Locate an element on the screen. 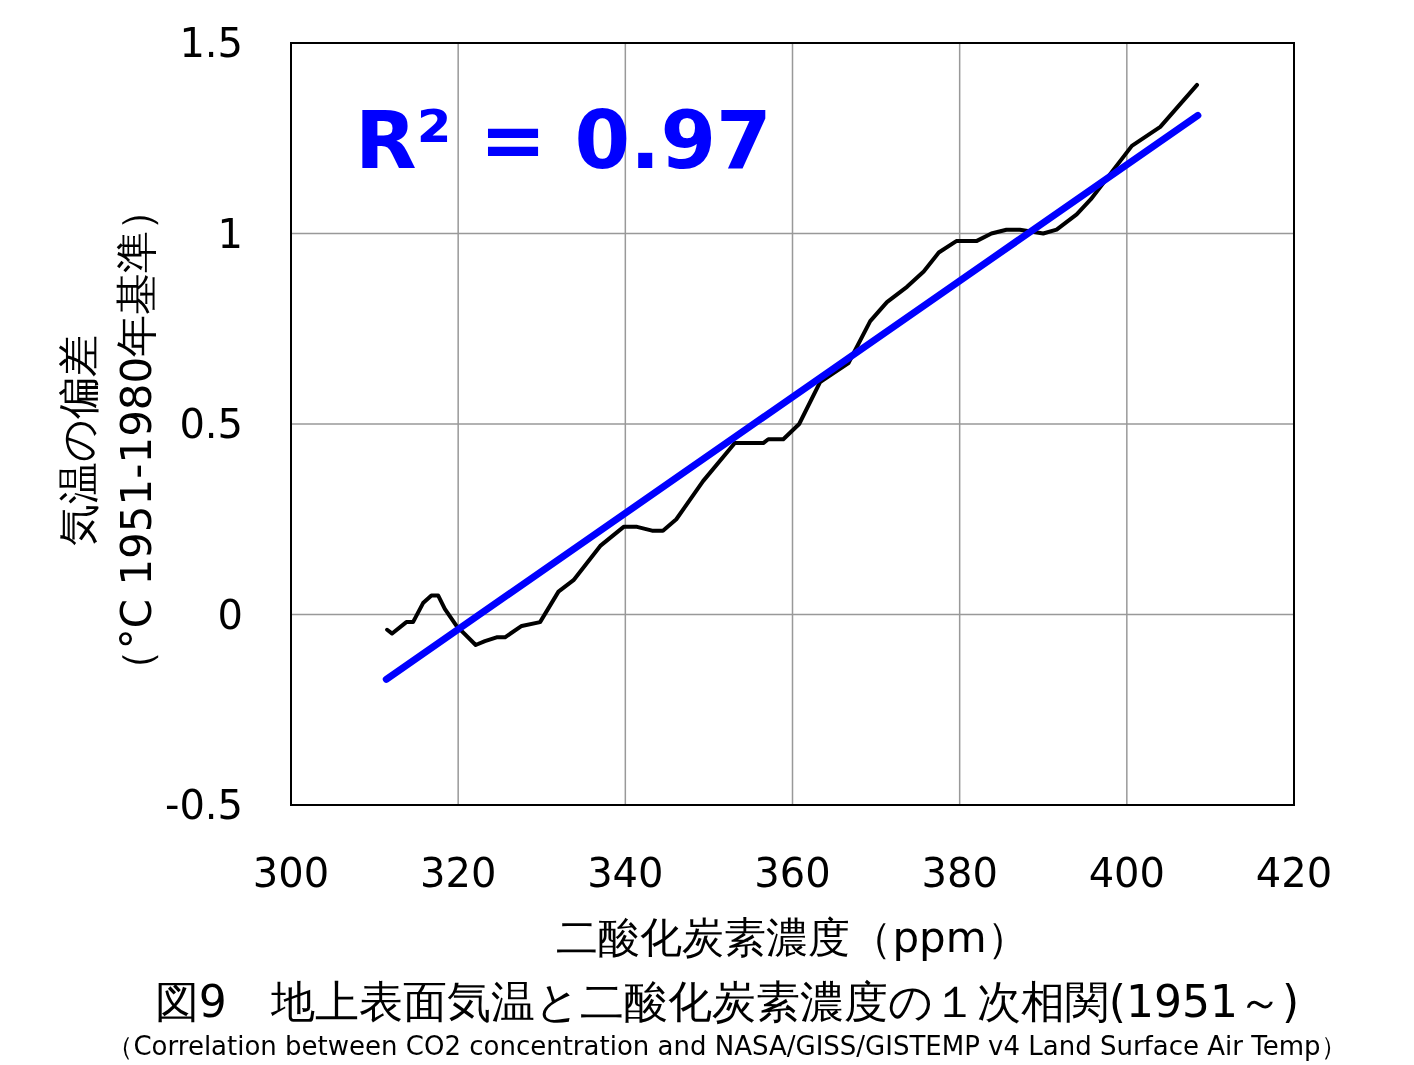 This screenshot has height=1065, width=1414. y-tick-label: 1.5 is located at coordinates (211, 43).